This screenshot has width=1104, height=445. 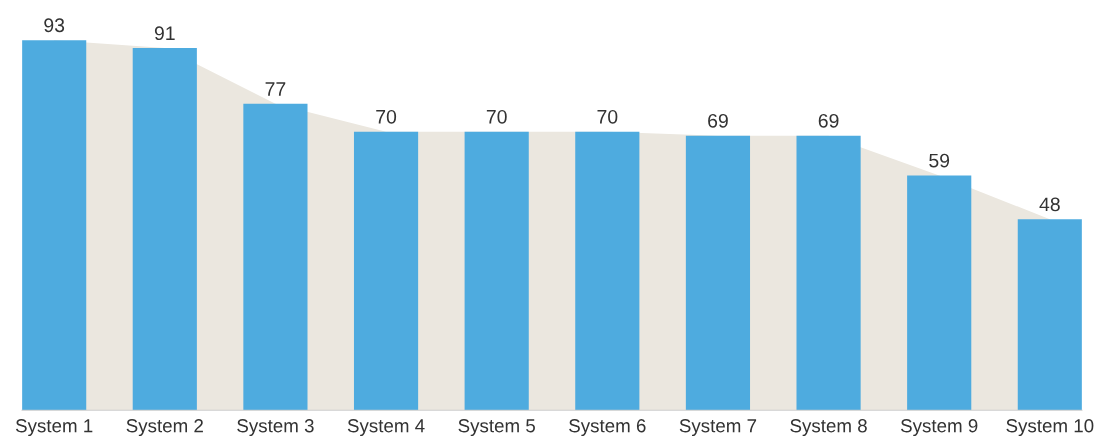 What do you see at coordinates (1050, 428) in the screenshot?
I see `x-tick-label: System 10` at bounding box center [1050, 428].